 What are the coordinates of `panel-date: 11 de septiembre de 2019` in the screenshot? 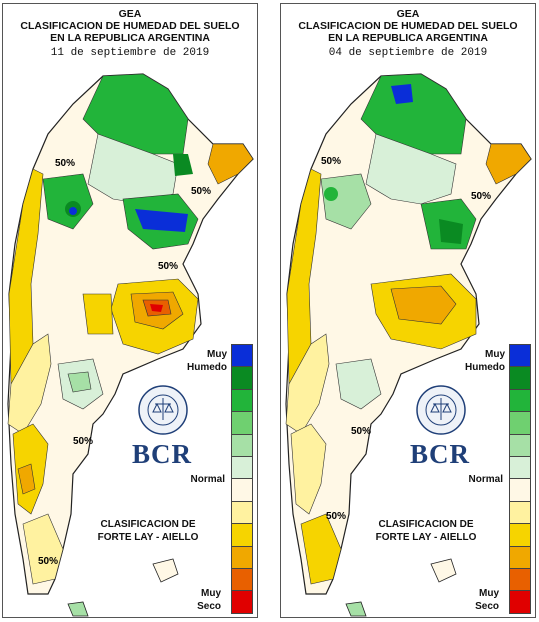 It's located at (130, 53).